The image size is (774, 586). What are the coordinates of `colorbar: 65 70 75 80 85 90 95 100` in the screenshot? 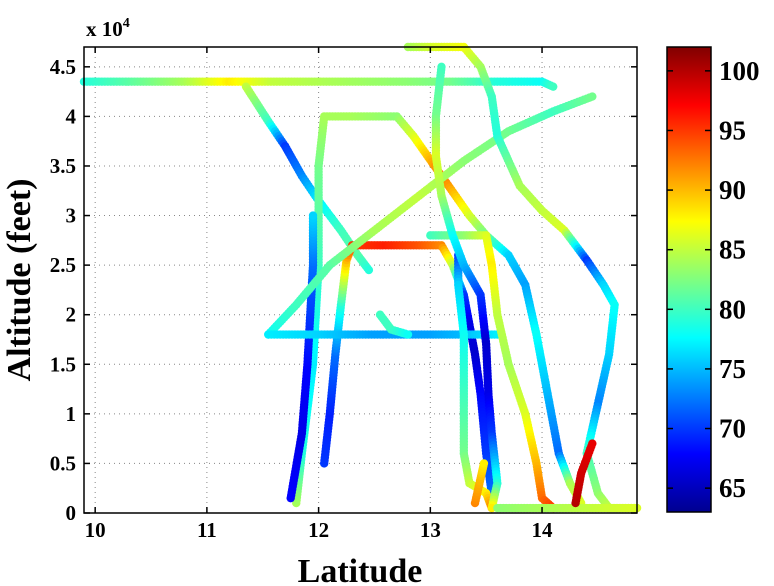 It's located at (713, 279).